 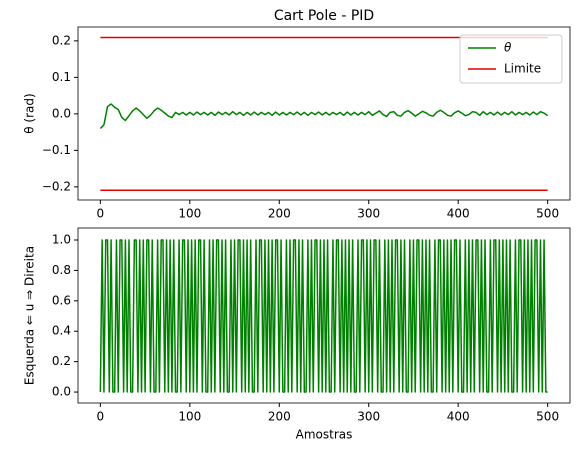 What do you see at coordinates (56, 150) in the screenshot?
I see `y-tick-label: −0.1` at bounding box center [56, 150].